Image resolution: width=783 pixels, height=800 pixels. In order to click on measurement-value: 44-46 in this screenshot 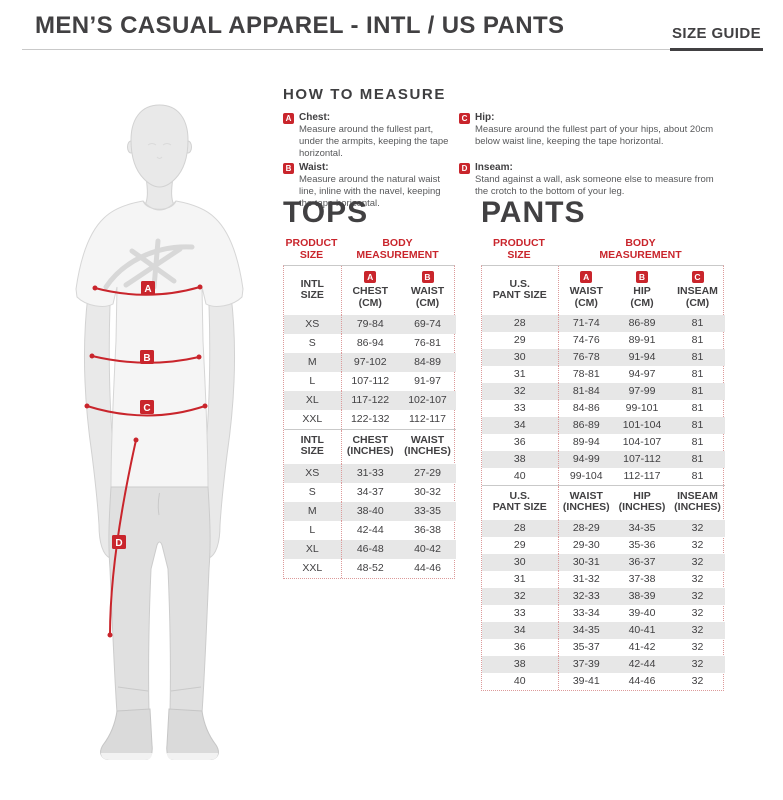, I will do `click(427, 567)`.